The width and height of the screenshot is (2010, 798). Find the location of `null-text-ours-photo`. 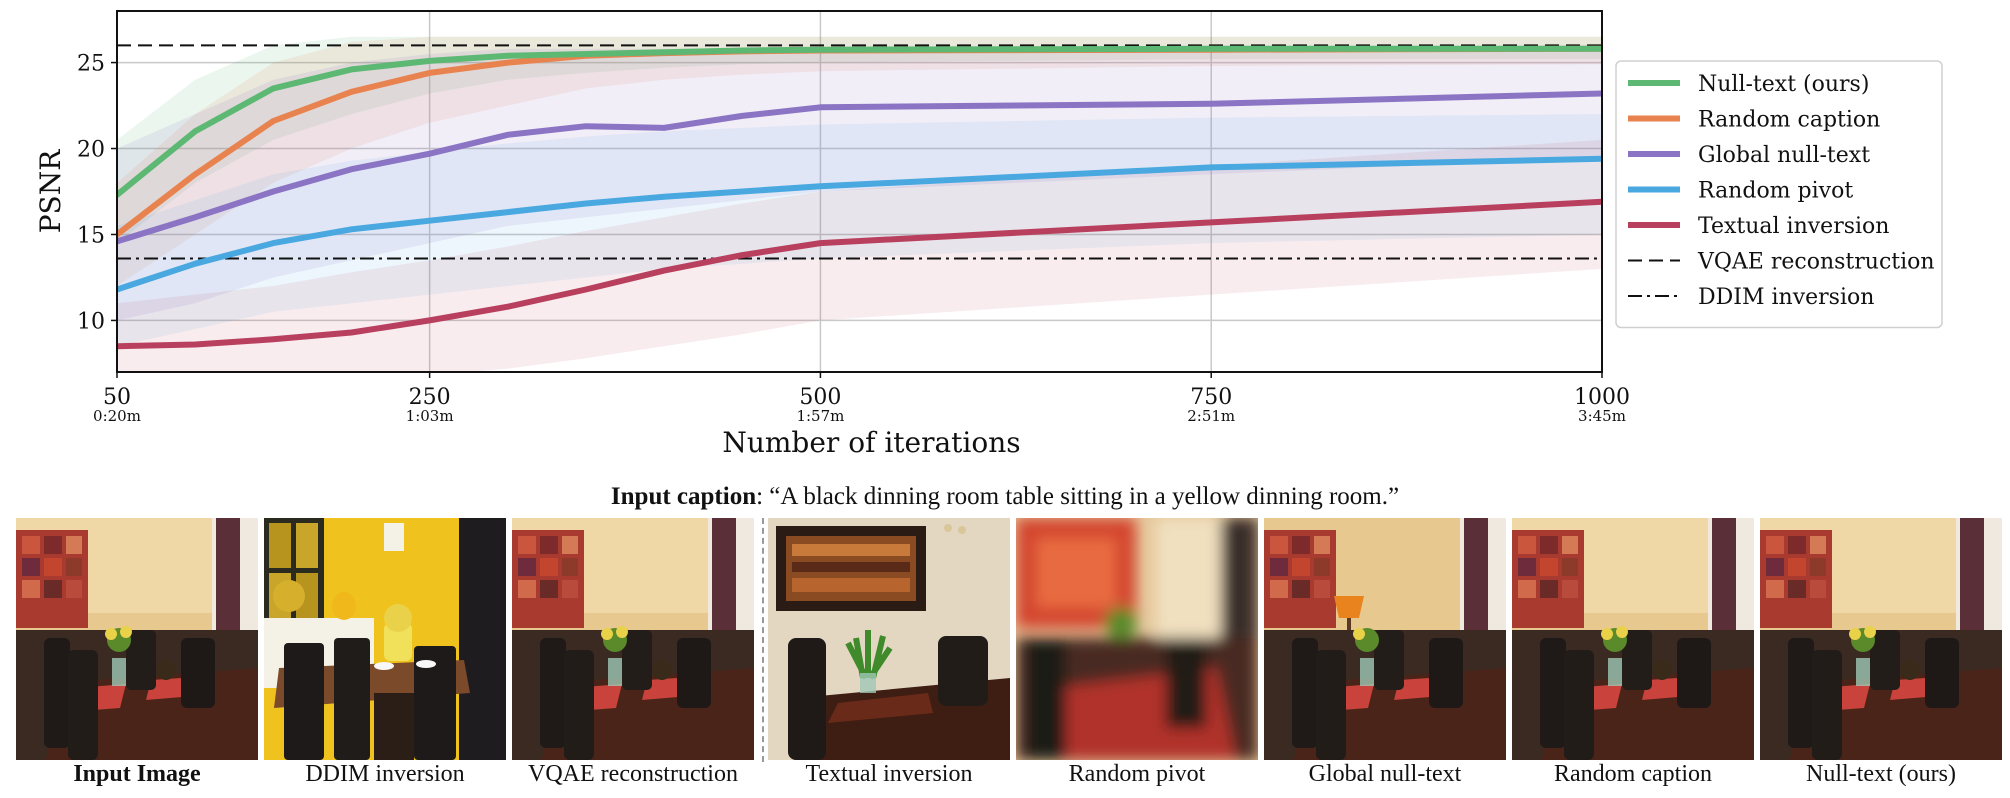

null-text-ours-photo is located at coordinates (1881, 639).